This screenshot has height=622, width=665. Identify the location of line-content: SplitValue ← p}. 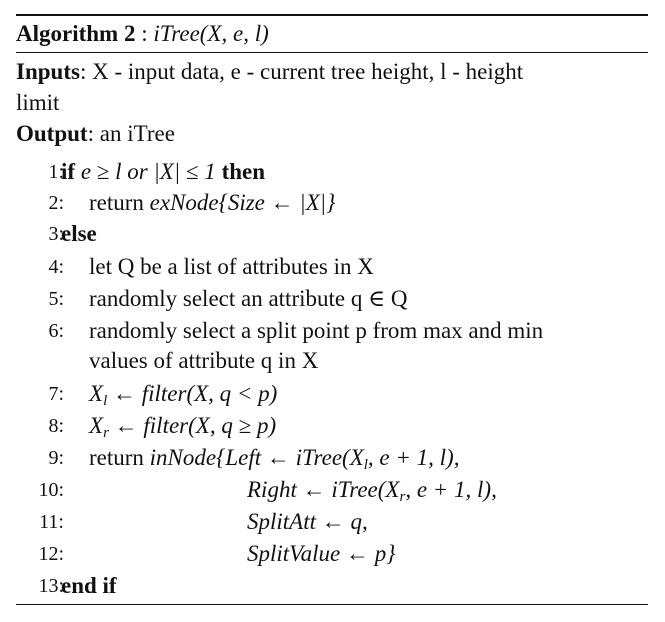
(321, 553).